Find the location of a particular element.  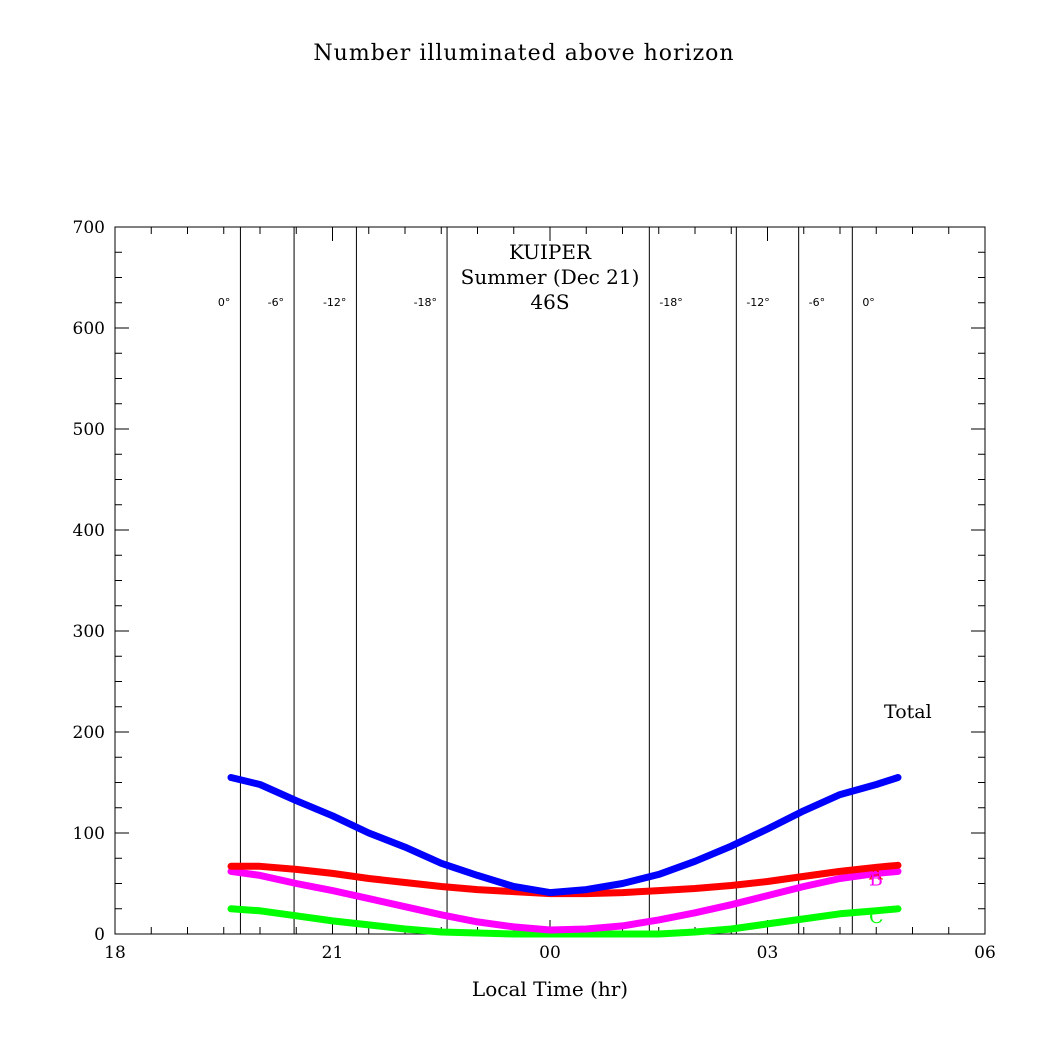

series-group is located at coordinates (564, 856).